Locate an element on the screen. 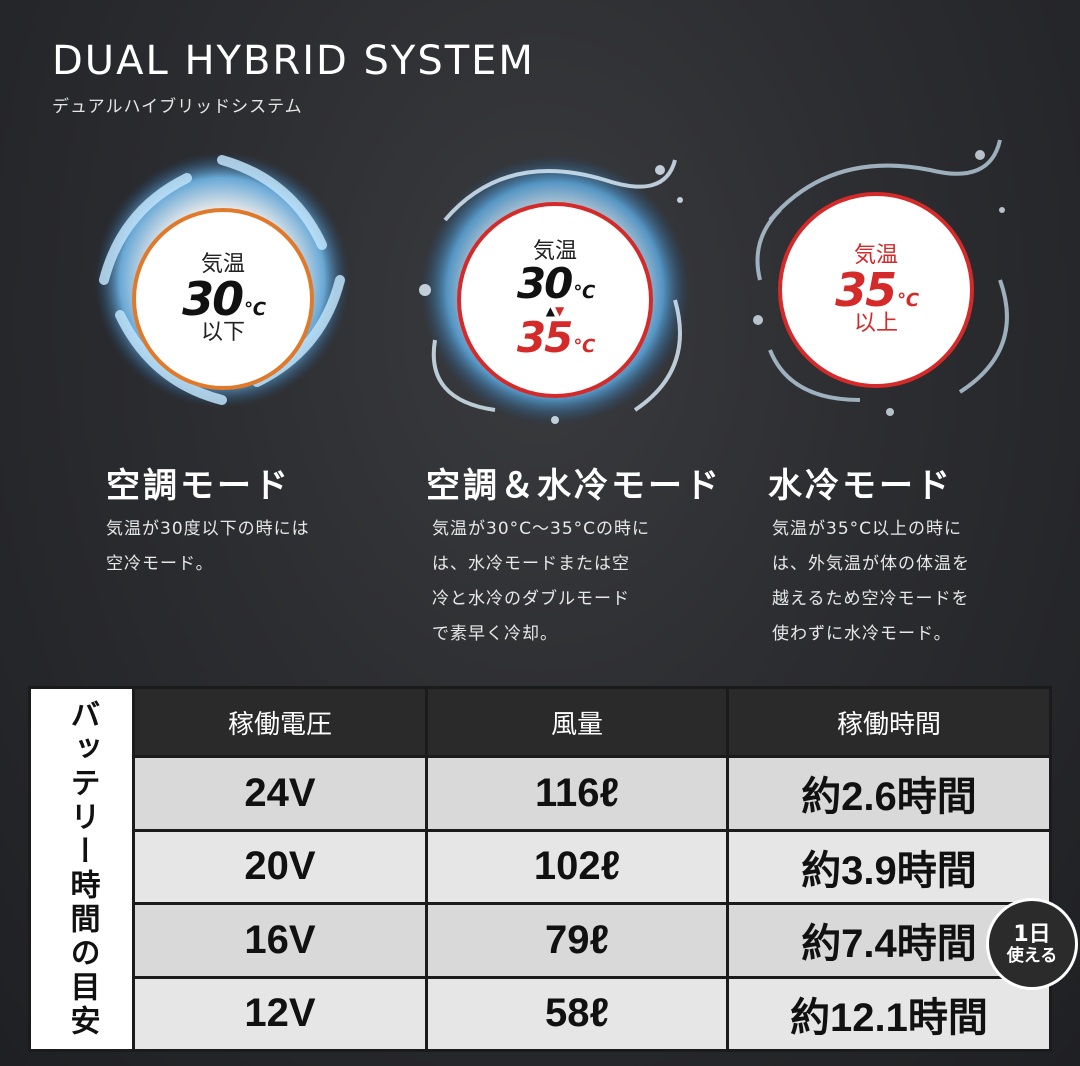  airflow-cell: 102ℓ is located at coordinates (577, 866).